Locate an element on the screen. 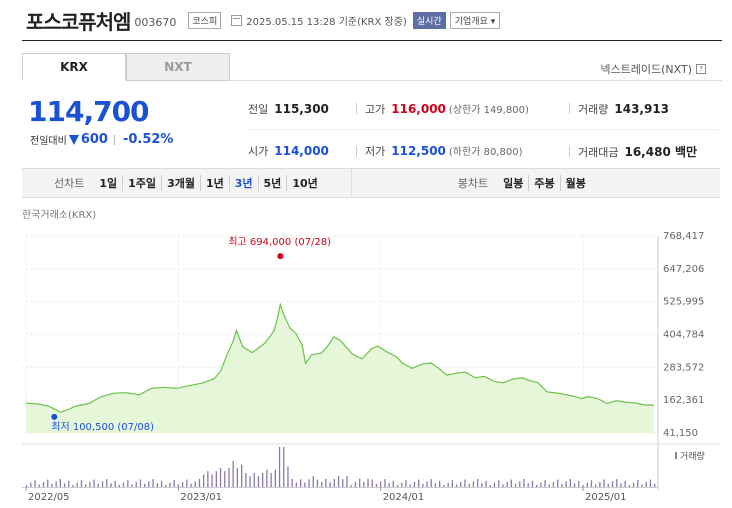 The width and height of the screenshot is (732, 508). price-change: 전일대비 600 -0.52% is located at coordinates (101, 139).